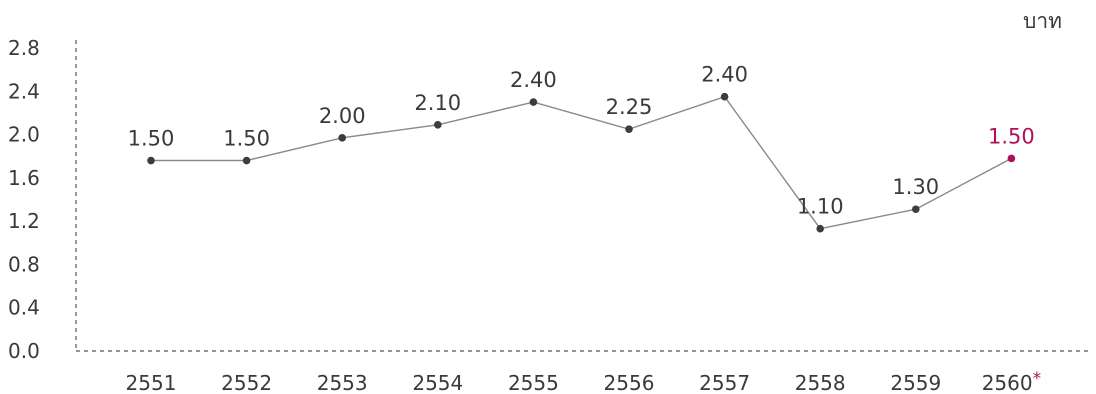  What do you see at coordinates (1037, 379) in the screenshot?
I see `x-tick-mark: *` at bounding box center [1037, 379].